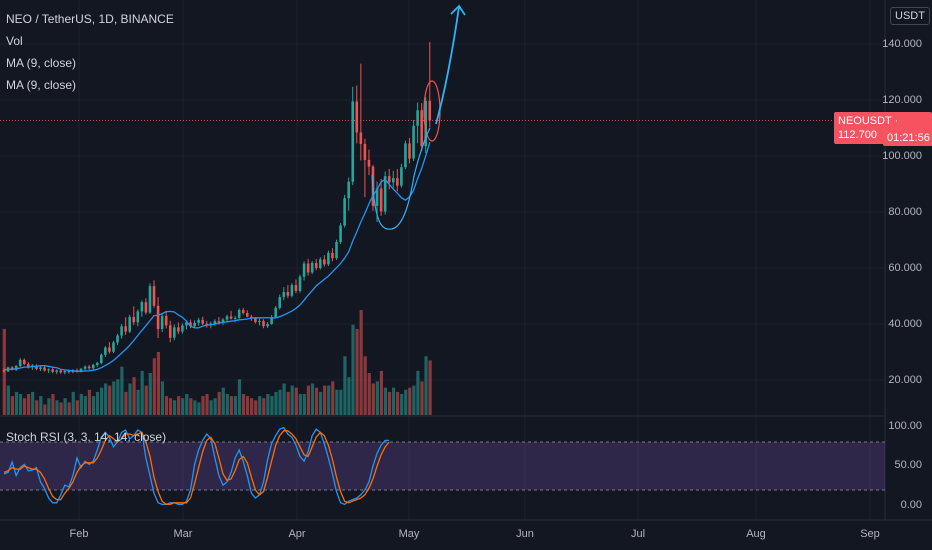 The height and width of the screenshot is (550, 932). What do you see at coordinates (905, 426) in the screenshot?
I see `stoch-tick: 100.00` at bounding box center [905, 426].